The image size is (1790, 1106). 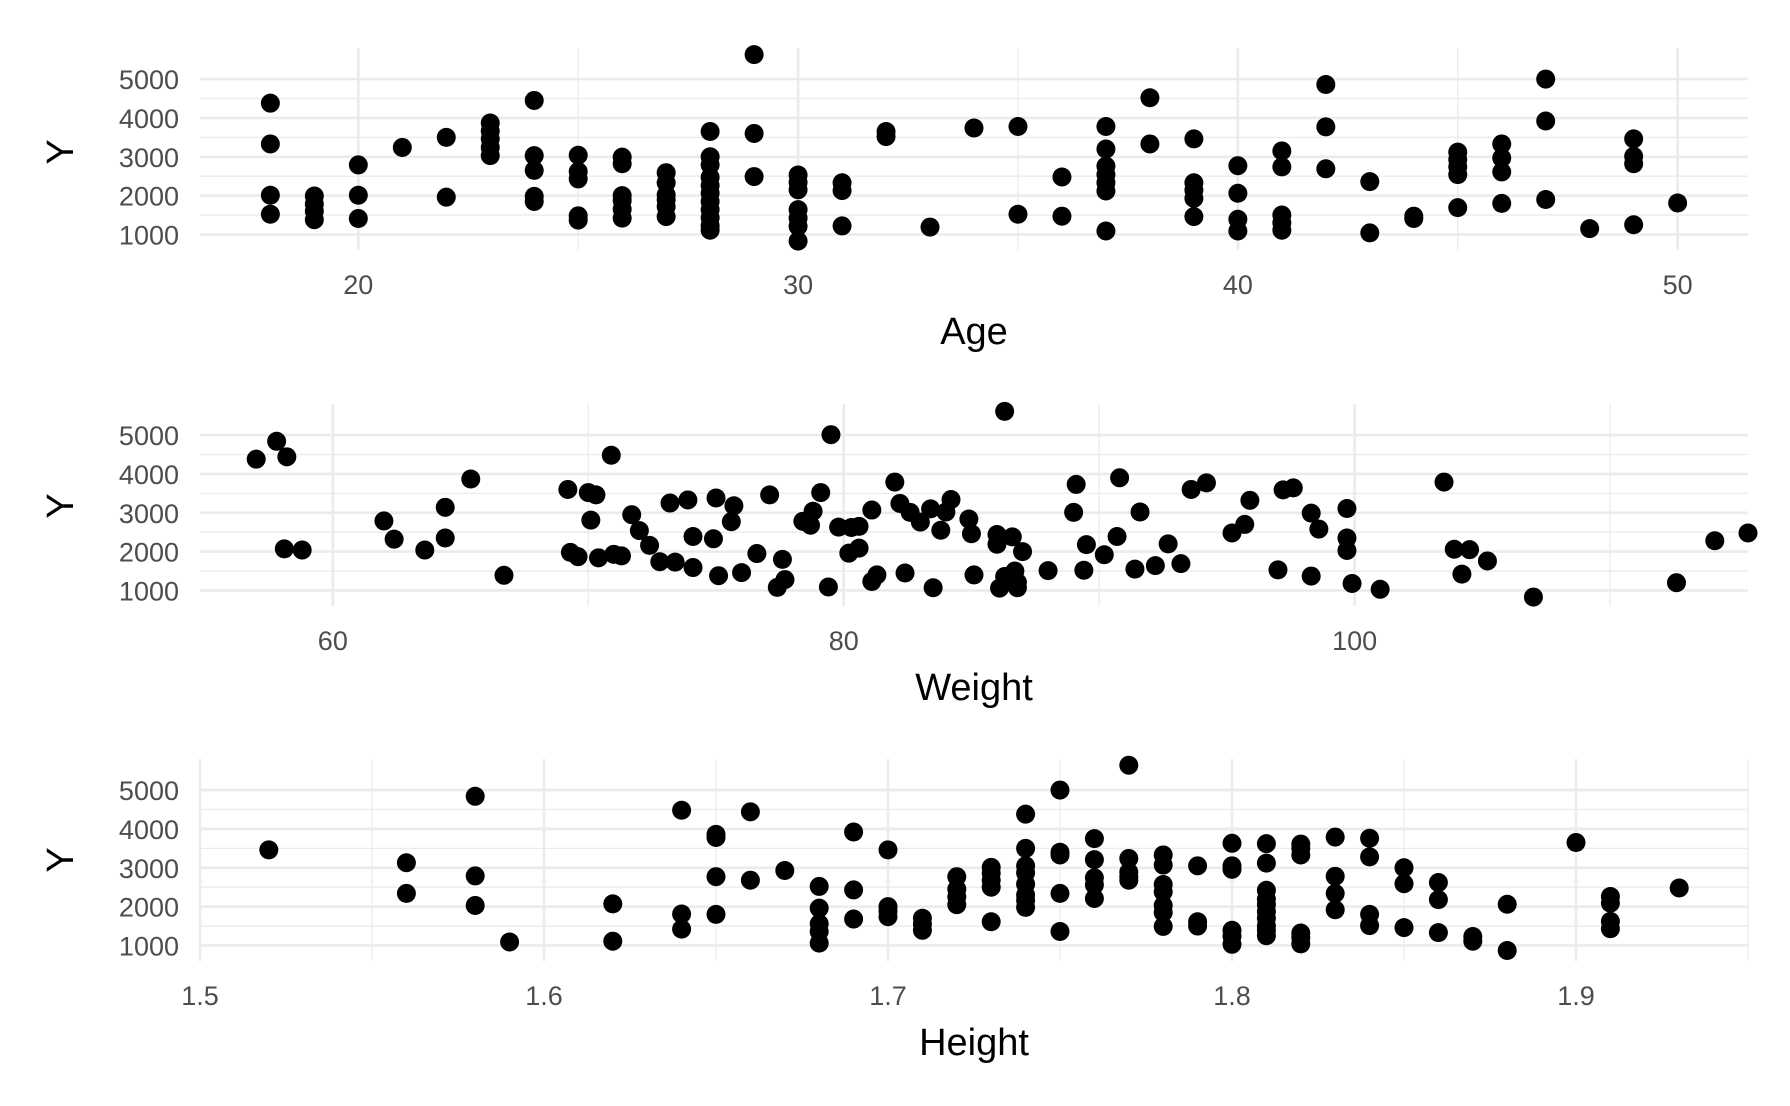 I want to click on y-tick-label: 4000, so click(x=149, y=119).